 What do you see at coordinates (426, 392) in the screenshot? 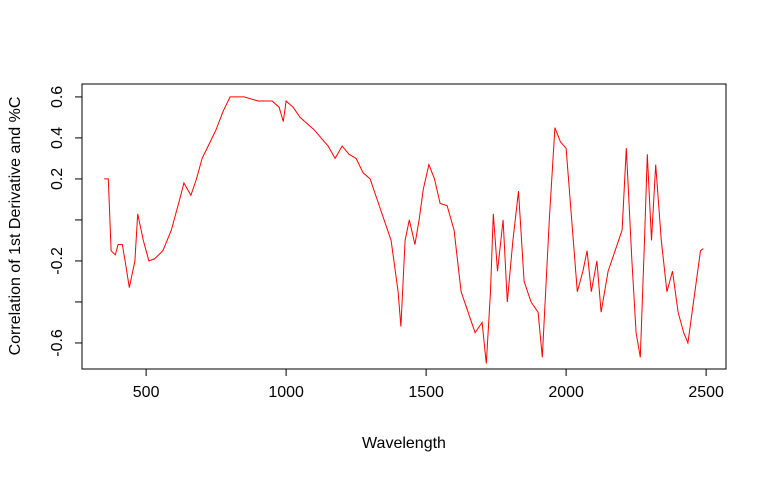
I see `x-tick-label: 1500` at bounding box center [426, 392].